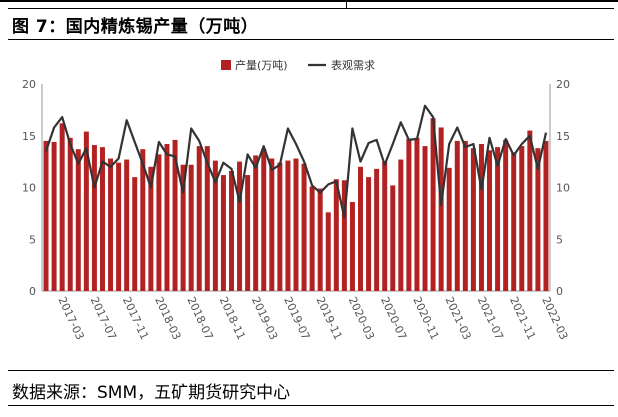 The height and width of the screenshot is (417, 618). What do you see at coordinates (346, 4) in the screenshot?
I see `column-stub` at bounding box center [346, 4].